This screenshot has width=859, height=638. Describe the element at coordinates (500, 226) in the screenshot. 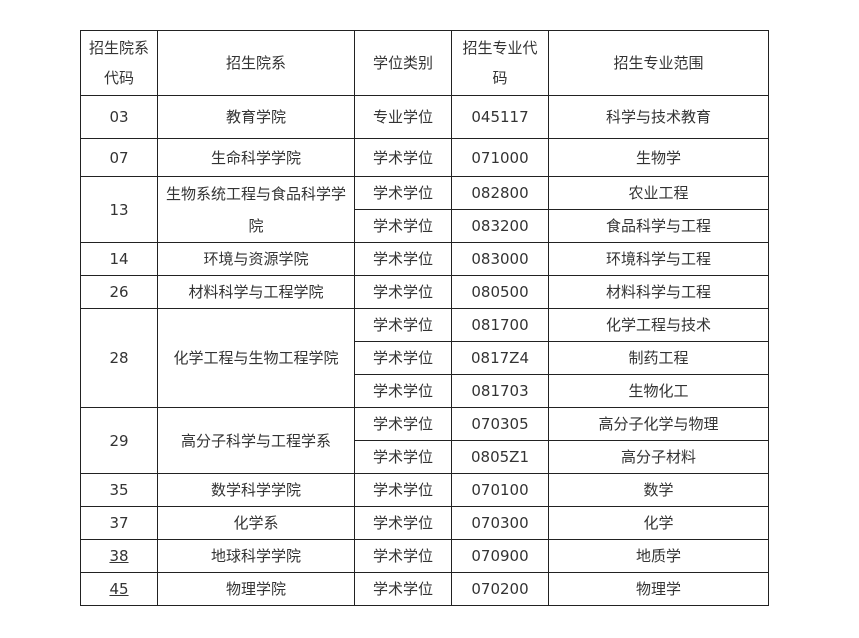

I see `major-code-cell: 083200` at that location.